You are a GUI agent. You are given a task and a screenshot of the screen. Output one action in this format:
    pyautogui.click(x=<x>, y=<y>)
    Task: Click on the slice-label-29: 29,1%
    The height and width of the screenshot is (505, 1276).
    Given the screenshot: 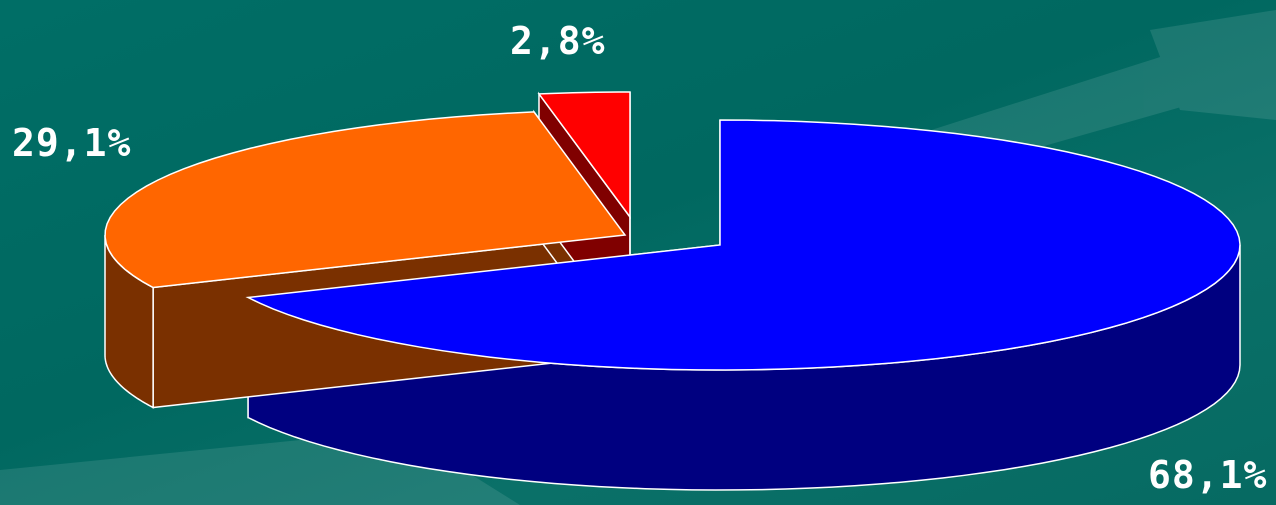 What is the action you would take?
    pyautogui.click(x=72, y=143)
    